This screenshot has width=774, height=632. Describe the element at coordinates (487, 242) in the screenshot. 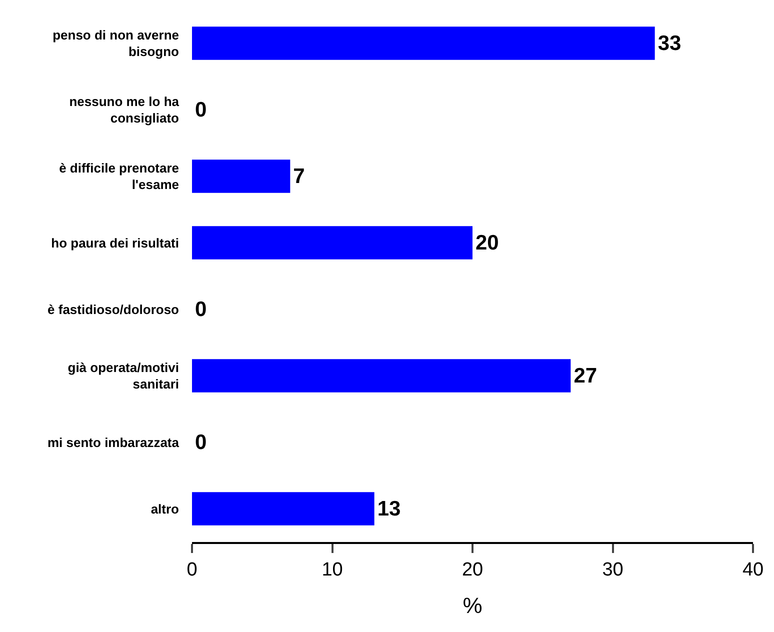

I see `data-label: 20` at that location.